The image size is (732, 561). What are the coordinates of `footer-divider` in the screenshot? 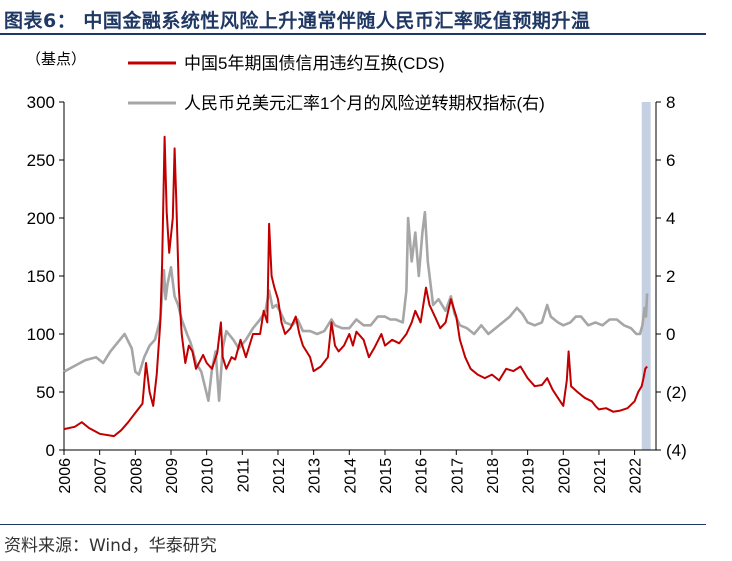 It's located at (353, 524).